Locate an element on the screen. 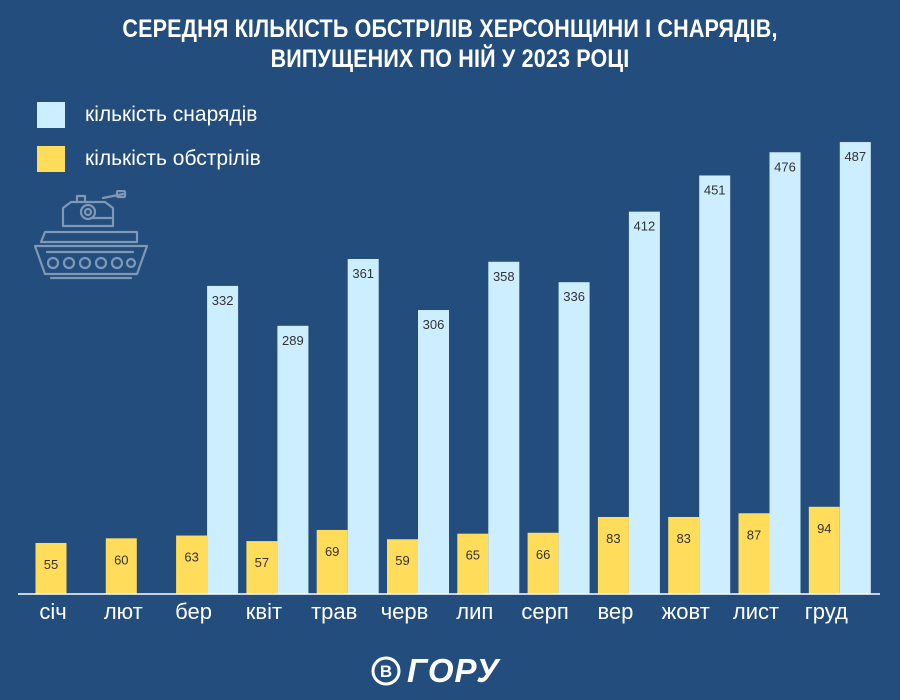  x-tick-label-лист: лист is located at coordinates (756, 611).